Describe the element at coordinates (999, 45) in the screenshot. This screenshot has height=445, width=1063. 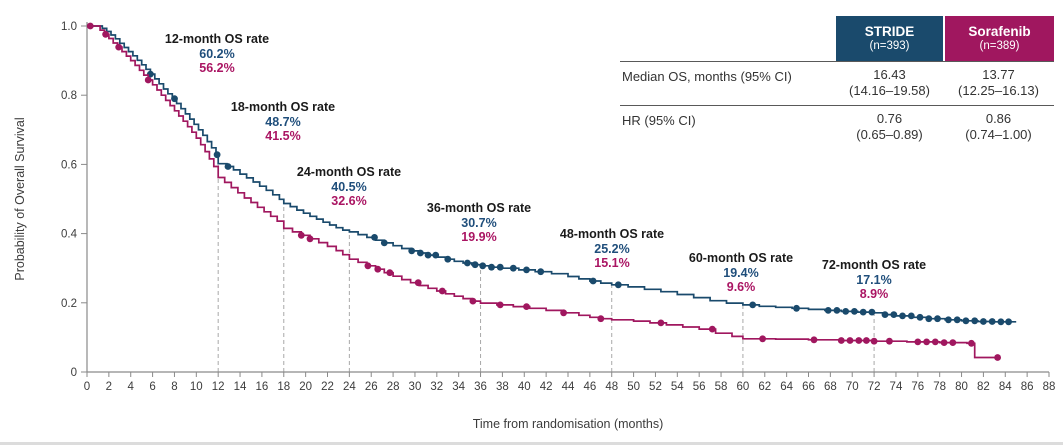
I see `sorafenib-header-n: (n=389)` at that location.